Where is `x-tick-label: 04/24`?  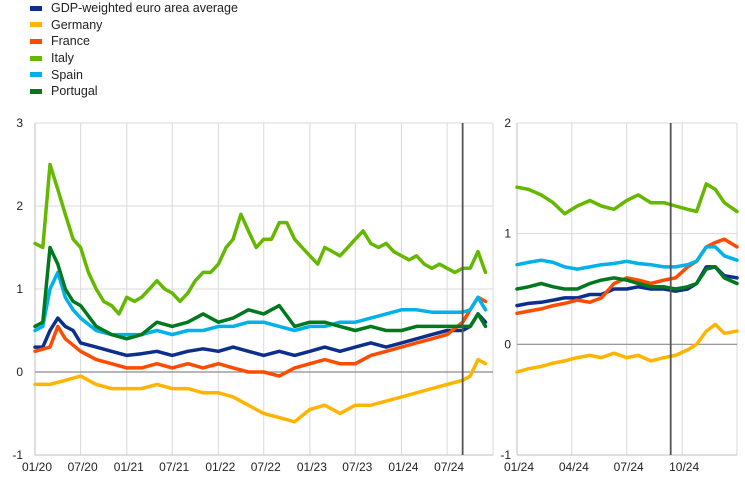 x-tick-label: 04/24 is located at coordinates (574, 467).